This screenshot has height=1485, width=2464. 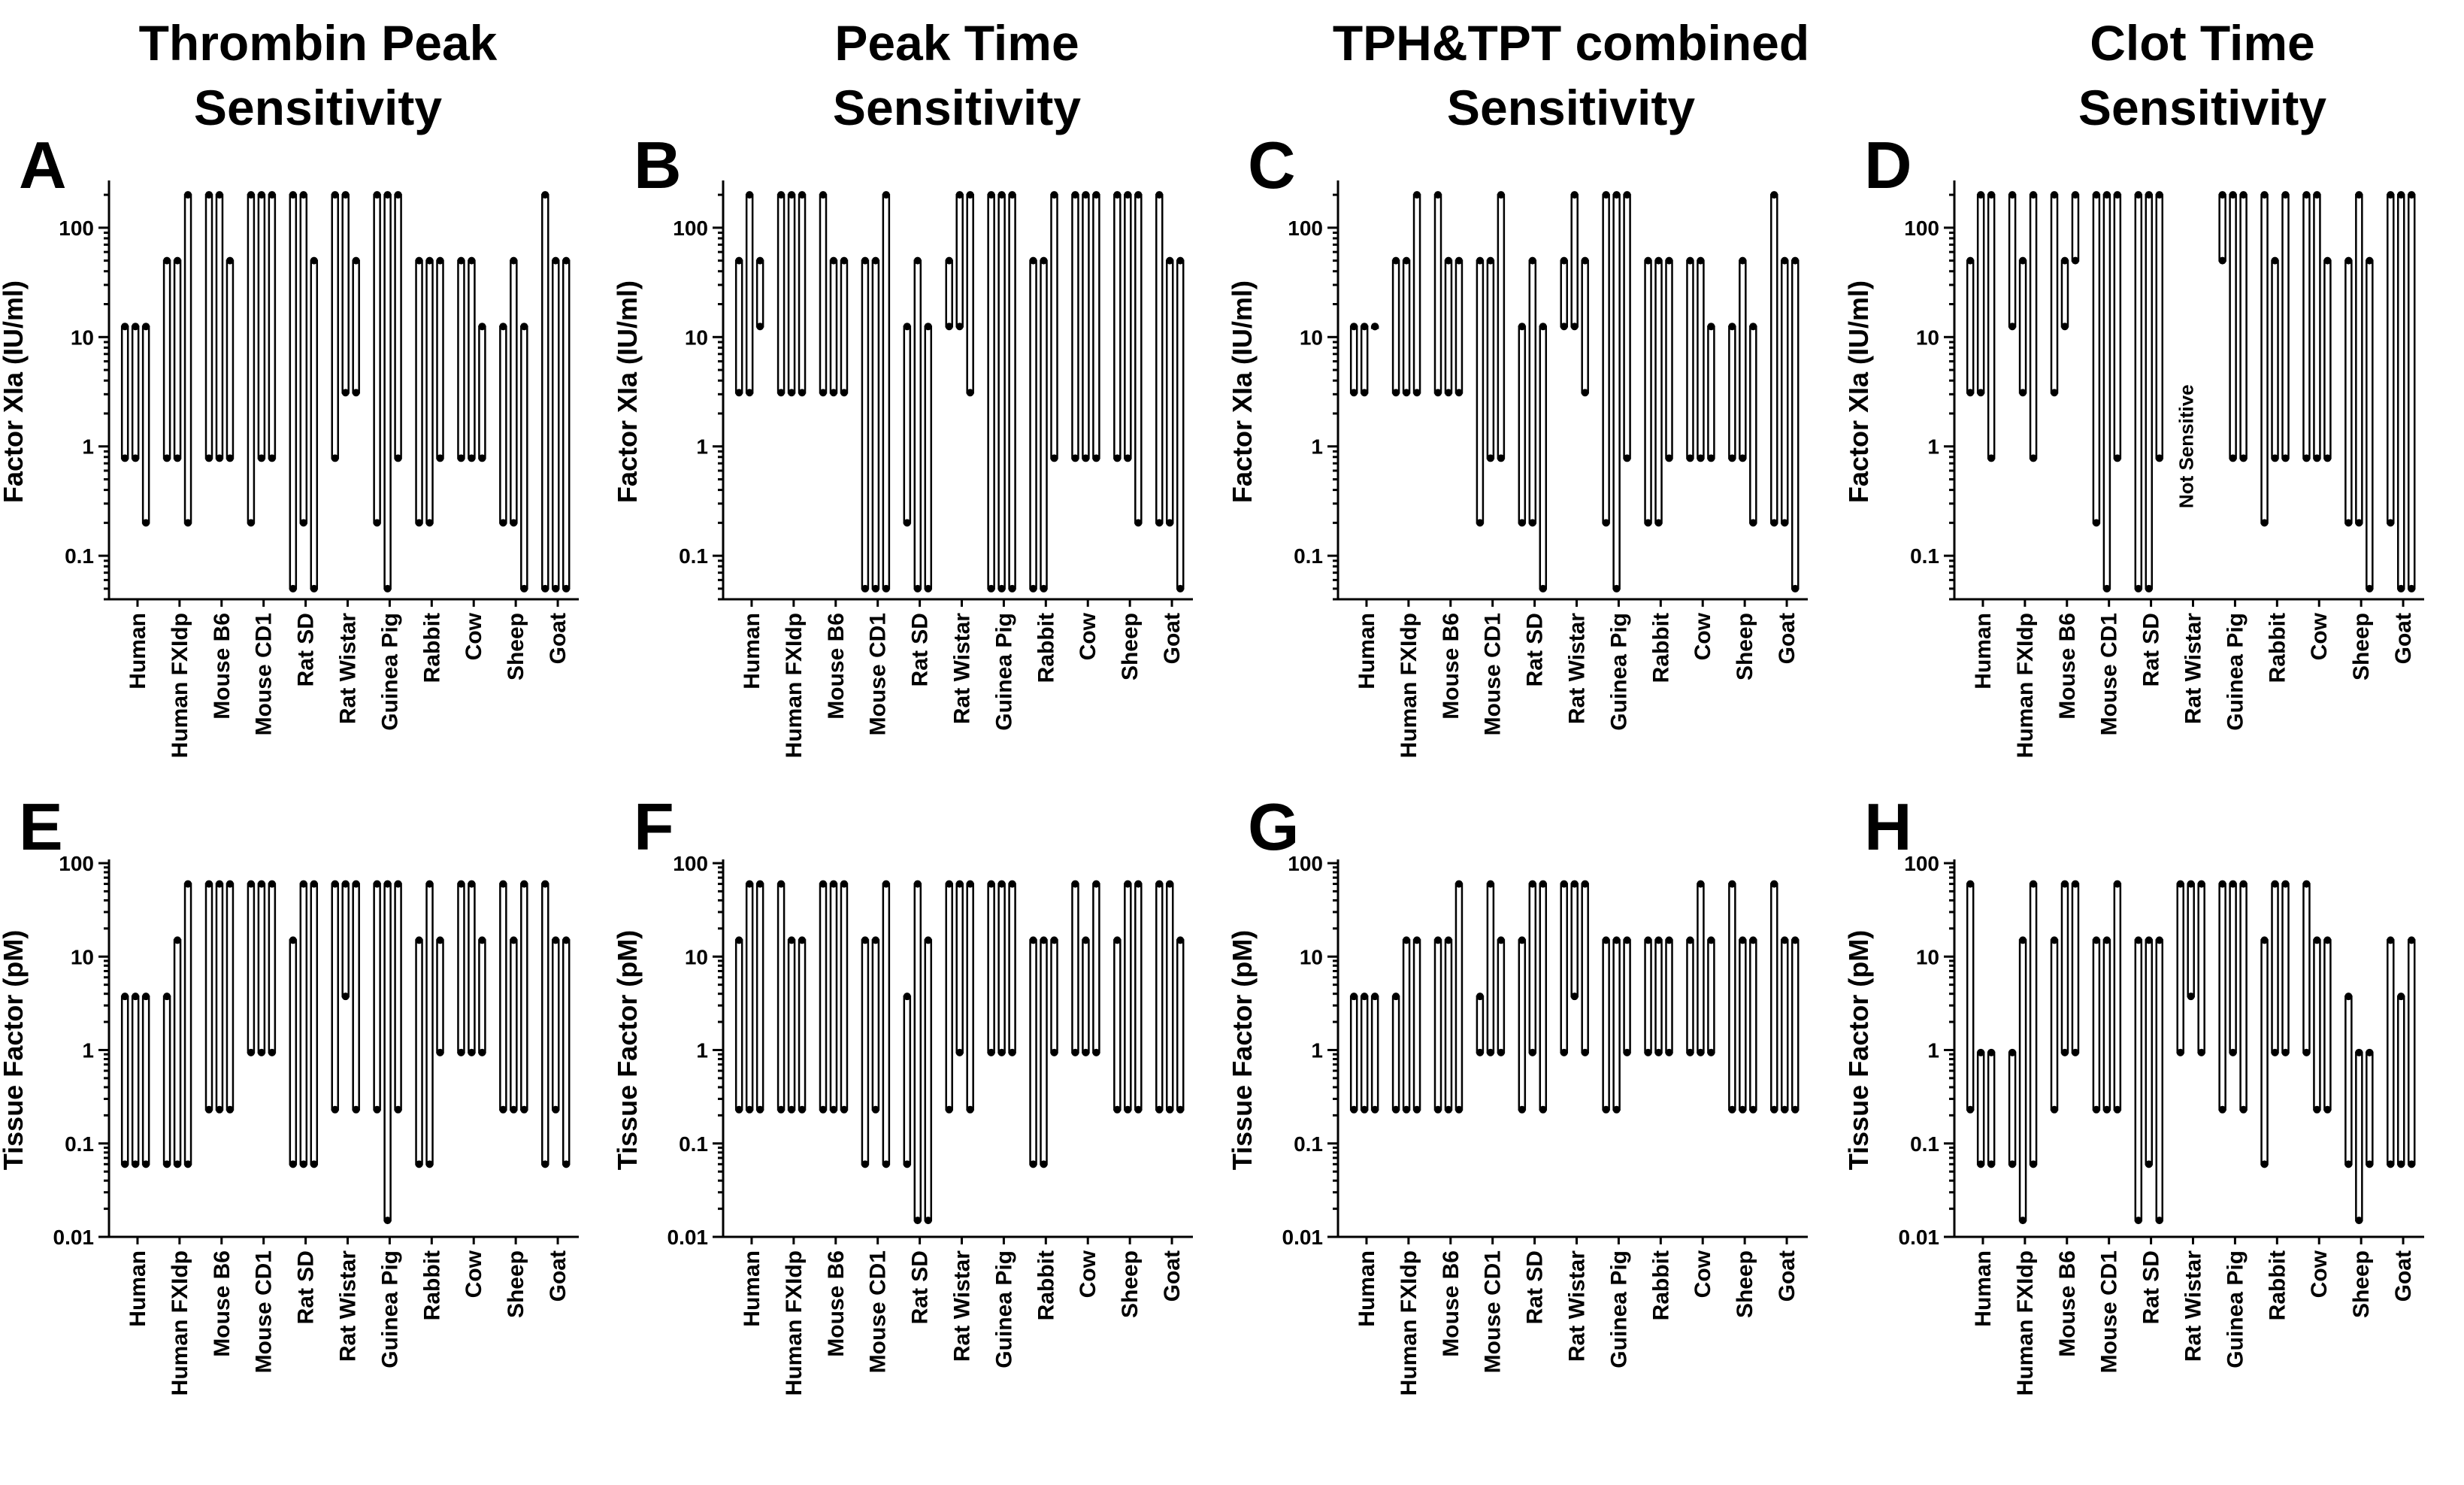 I want to click on x-category-label: Cow, so click(x=2319, y=636).